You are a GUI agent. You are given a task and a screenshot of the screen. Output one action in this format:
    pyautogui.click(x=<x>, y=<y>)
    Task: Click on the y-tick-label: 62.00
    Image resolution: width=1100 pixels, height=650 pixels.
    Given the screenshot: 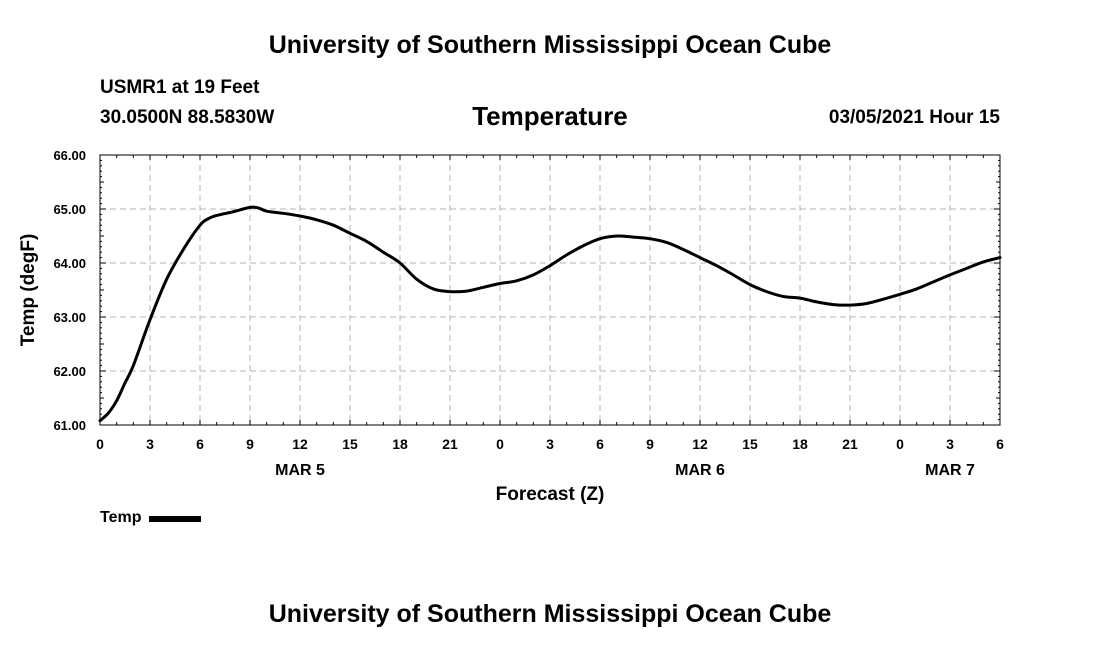 What is the action you would take?
    pyautogui.click(x=69, y=371)
    